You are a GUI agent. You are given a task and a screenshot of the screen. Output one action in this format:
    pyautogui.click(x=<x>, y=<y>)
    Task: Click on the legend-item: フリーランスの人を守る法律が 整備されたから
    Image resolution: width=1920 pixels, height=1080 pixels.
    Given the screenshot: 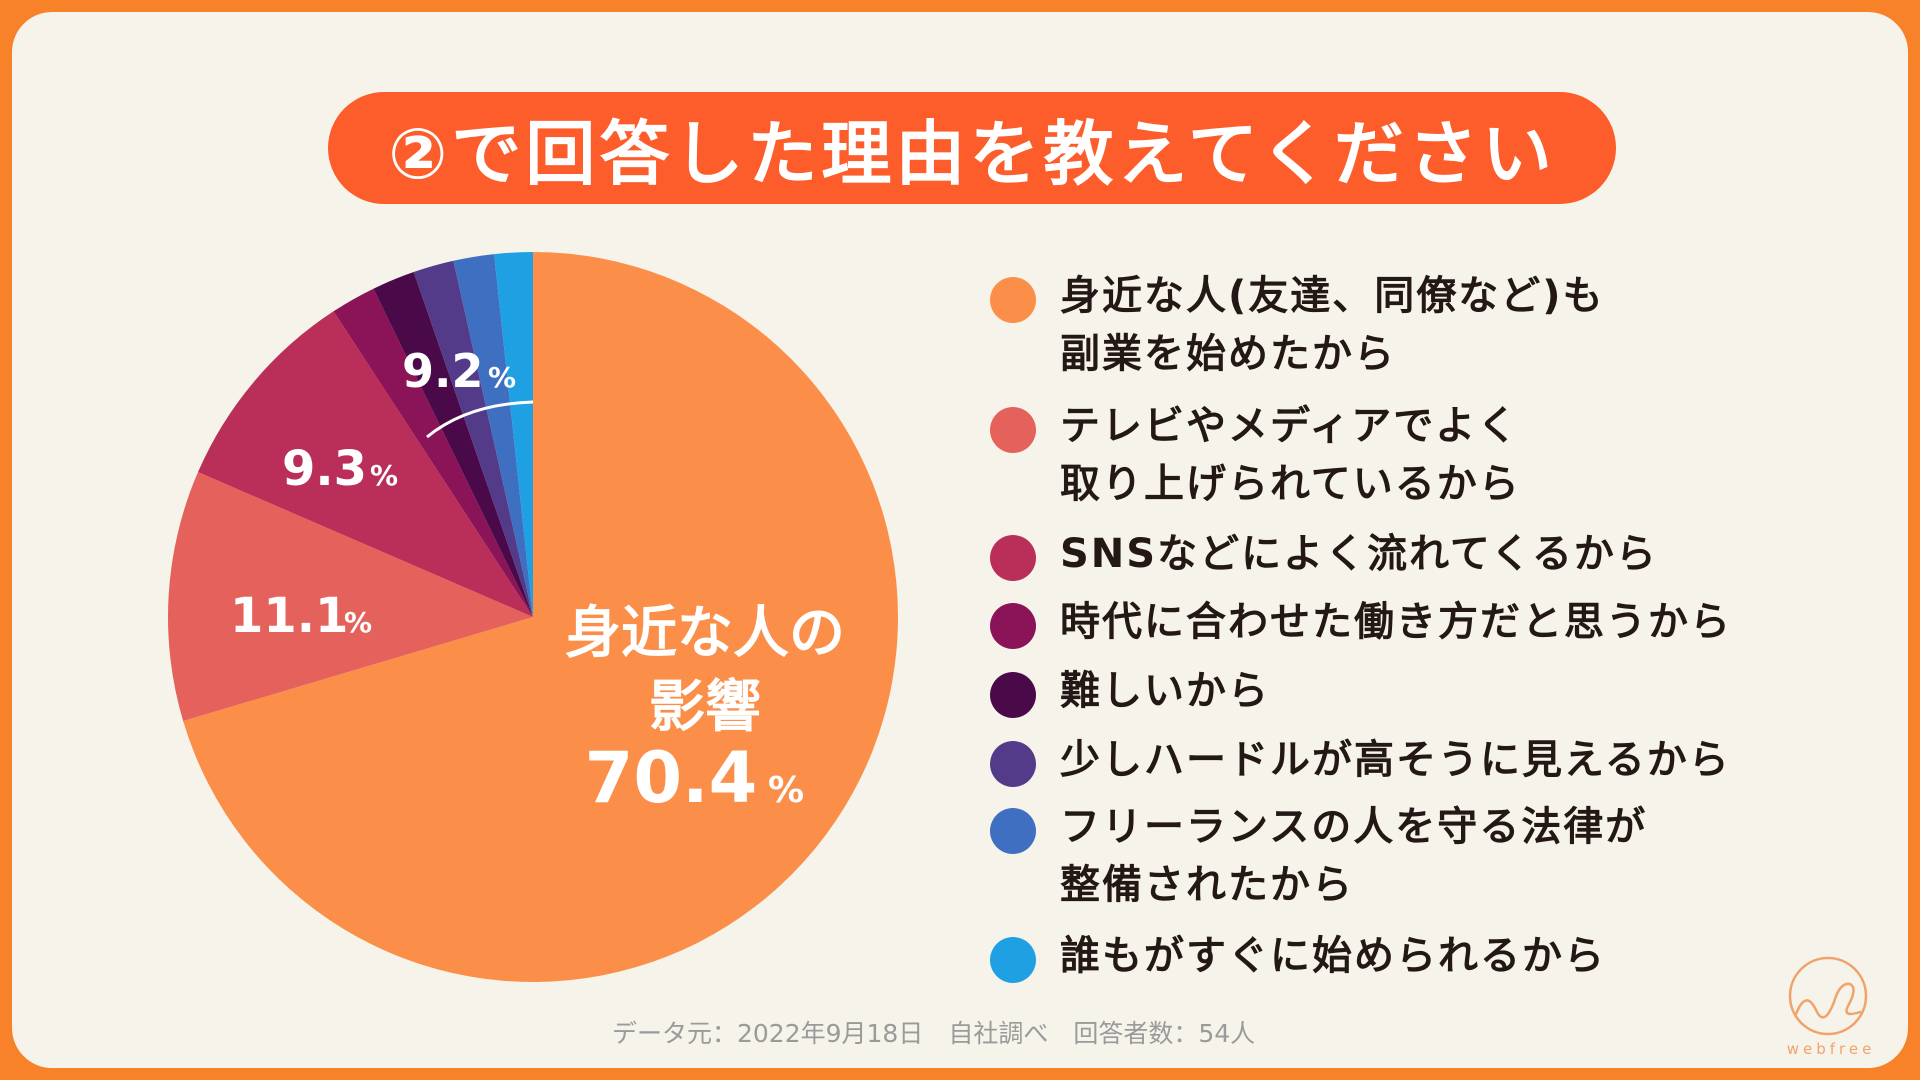 What is the action you would take?
    pyautogui.click(x=1318, y=856)
    